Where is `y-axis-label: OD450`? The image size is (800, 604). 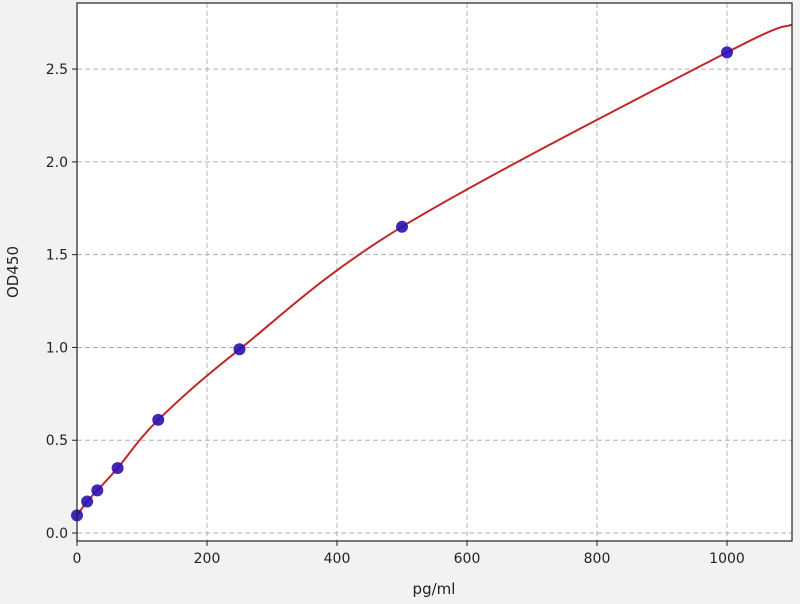
y-axis-label: OD450 is located at coordinates (13, 272).